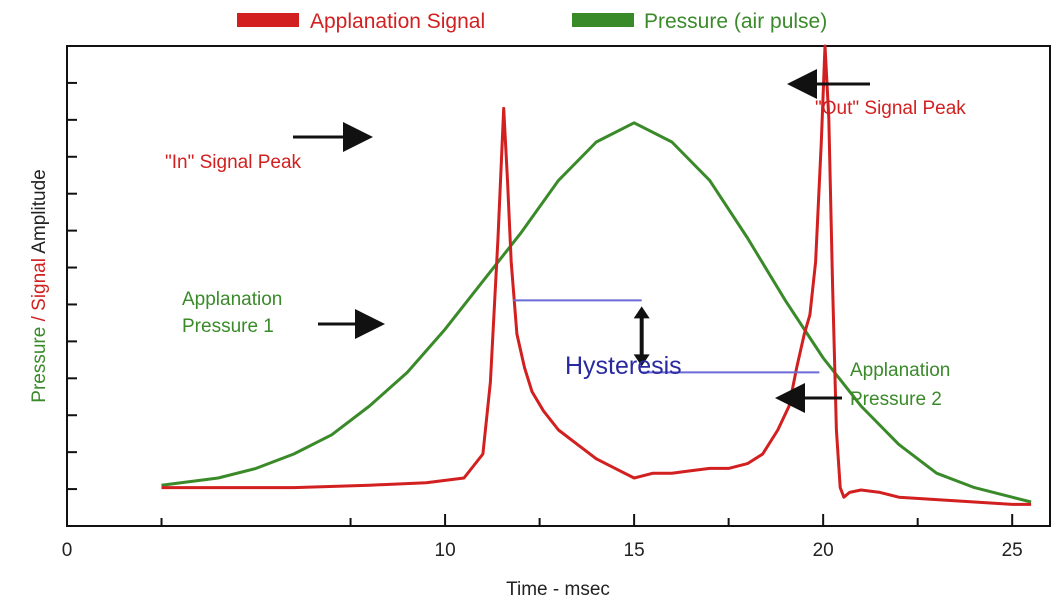  What do you see at coordinates (623, 366) in the screenshot?
I see `annotation-hysteresis: Hysteresis` at bounding box center [623, 366].